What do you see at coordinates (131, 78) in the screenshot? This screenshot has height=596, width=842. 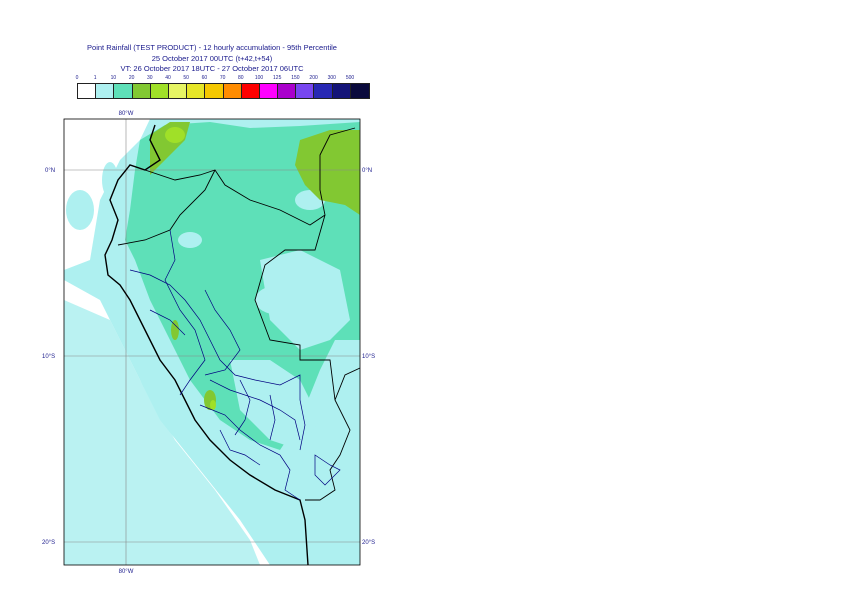 I see `legend-tick-label: 20` at bounding box center [131, 78].